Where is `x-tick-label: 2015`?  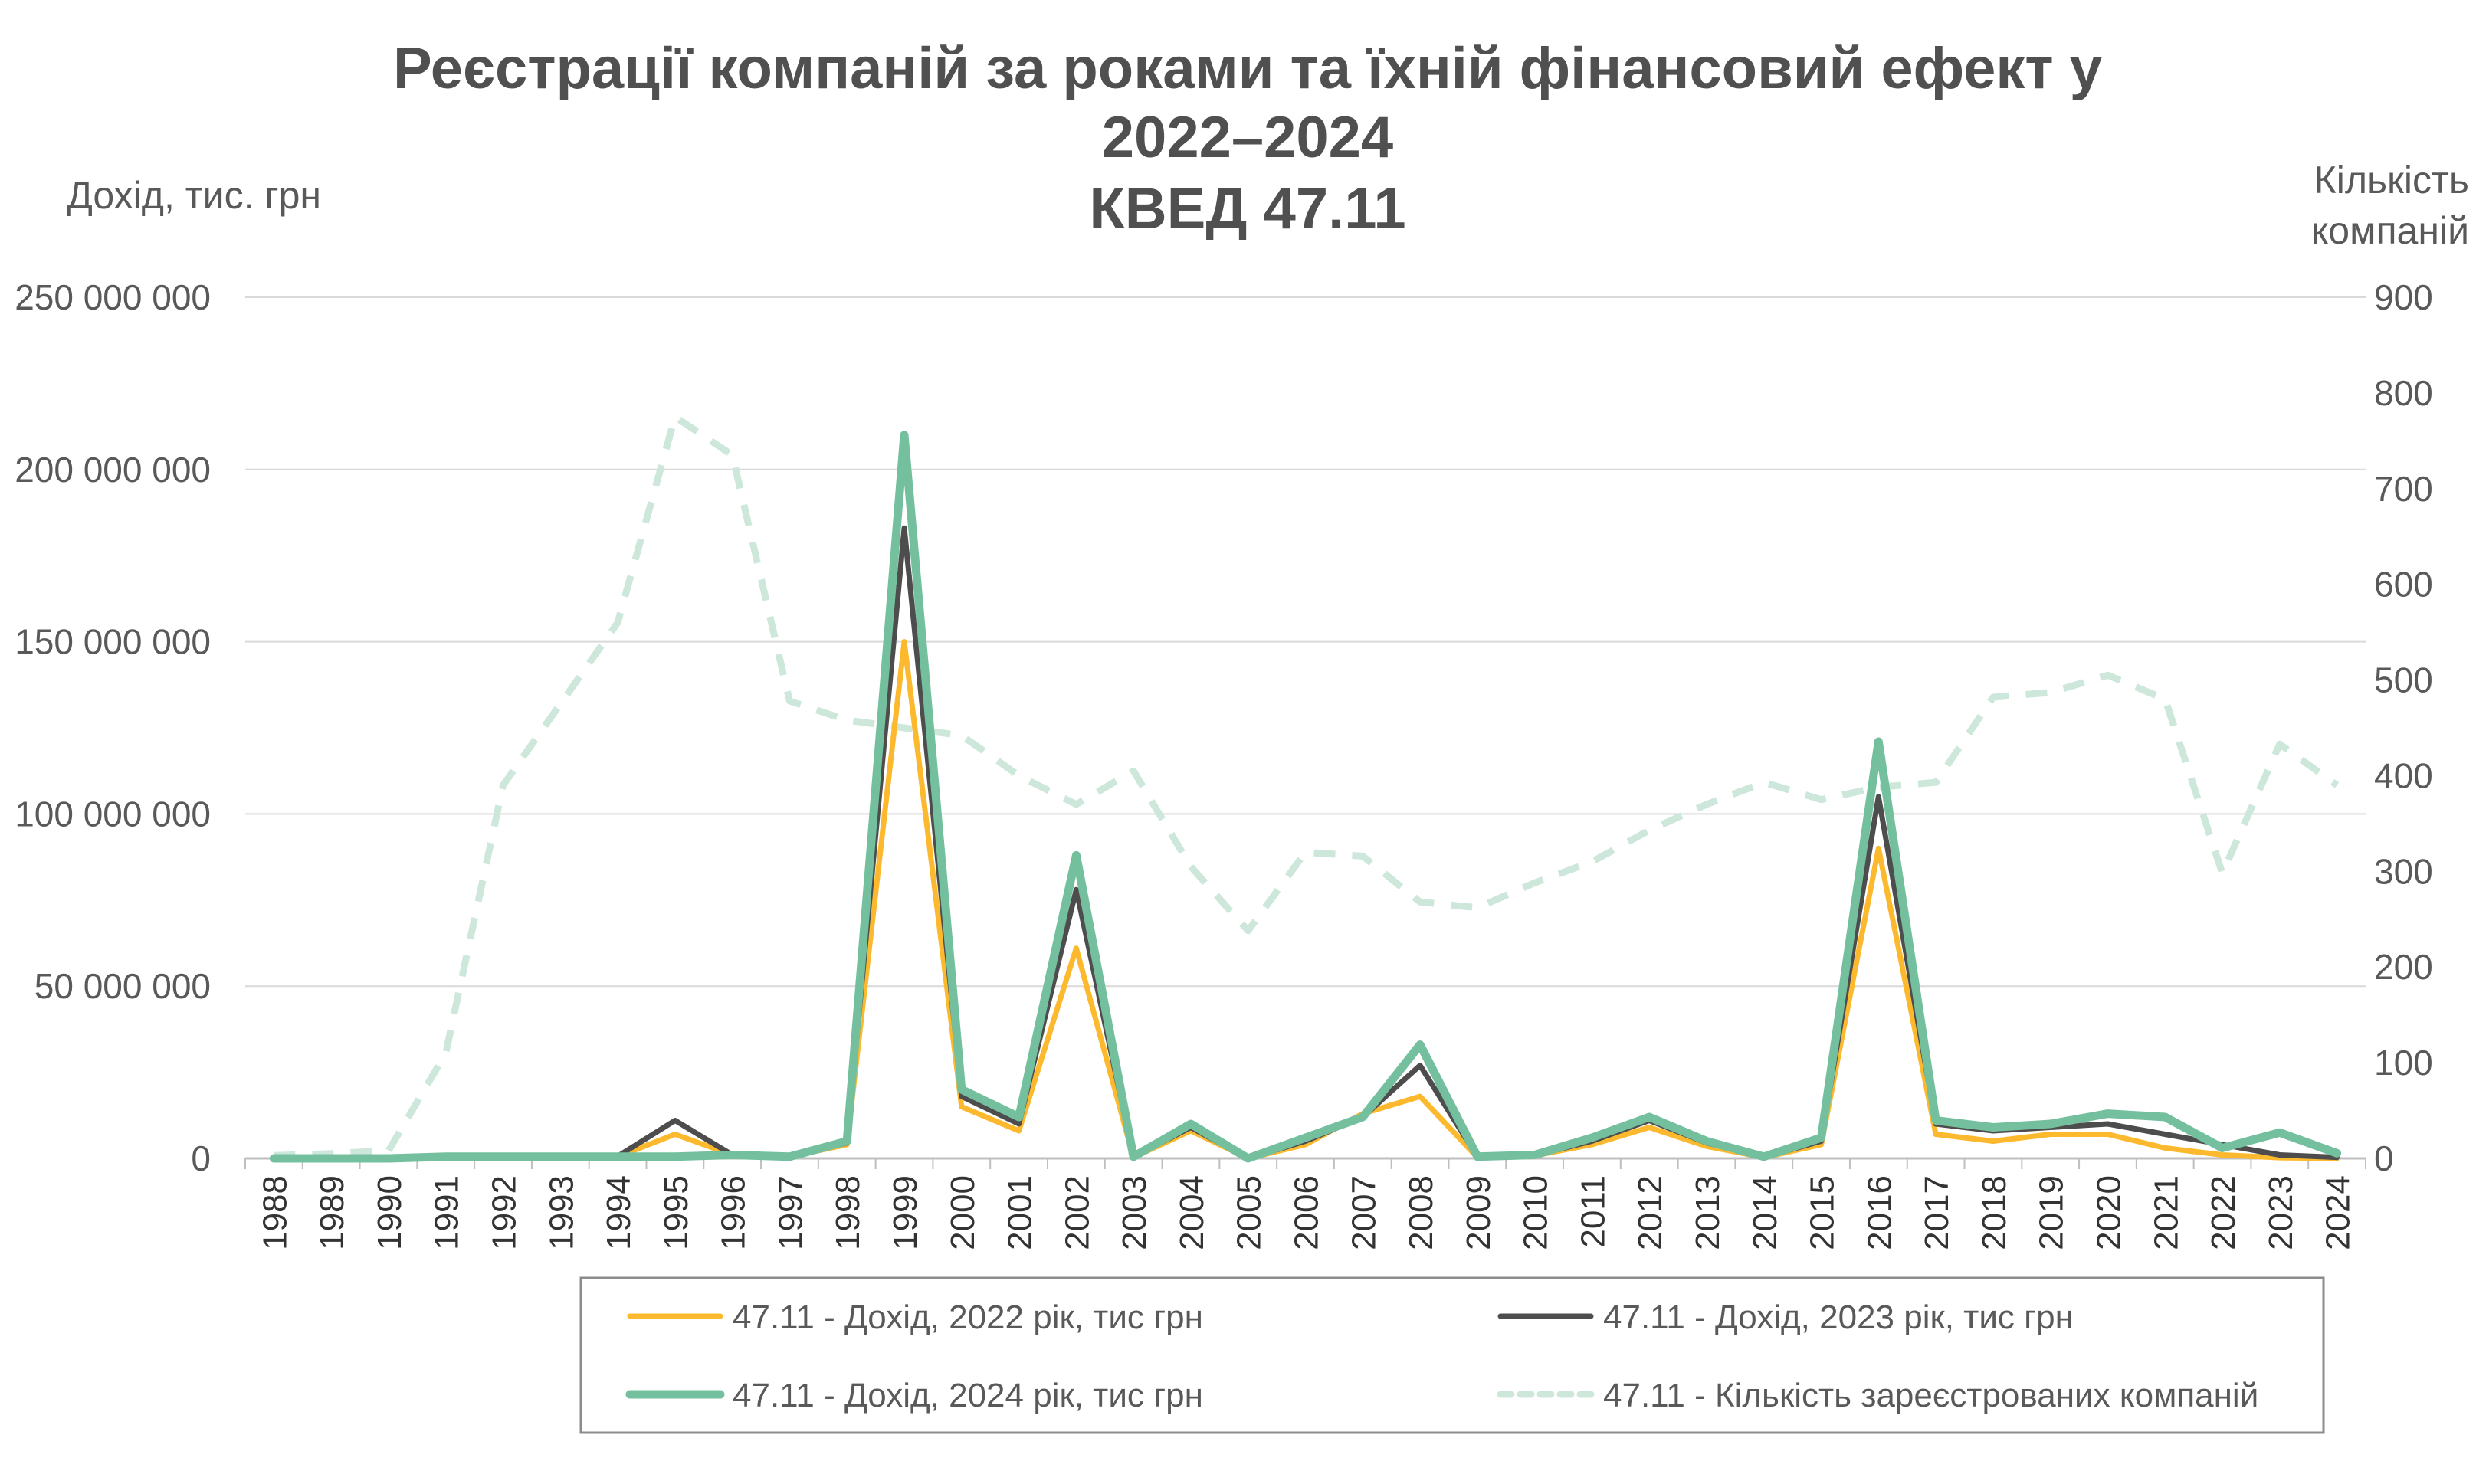 x-tick-label: 2015 is located at coordinates (1822, 1212).